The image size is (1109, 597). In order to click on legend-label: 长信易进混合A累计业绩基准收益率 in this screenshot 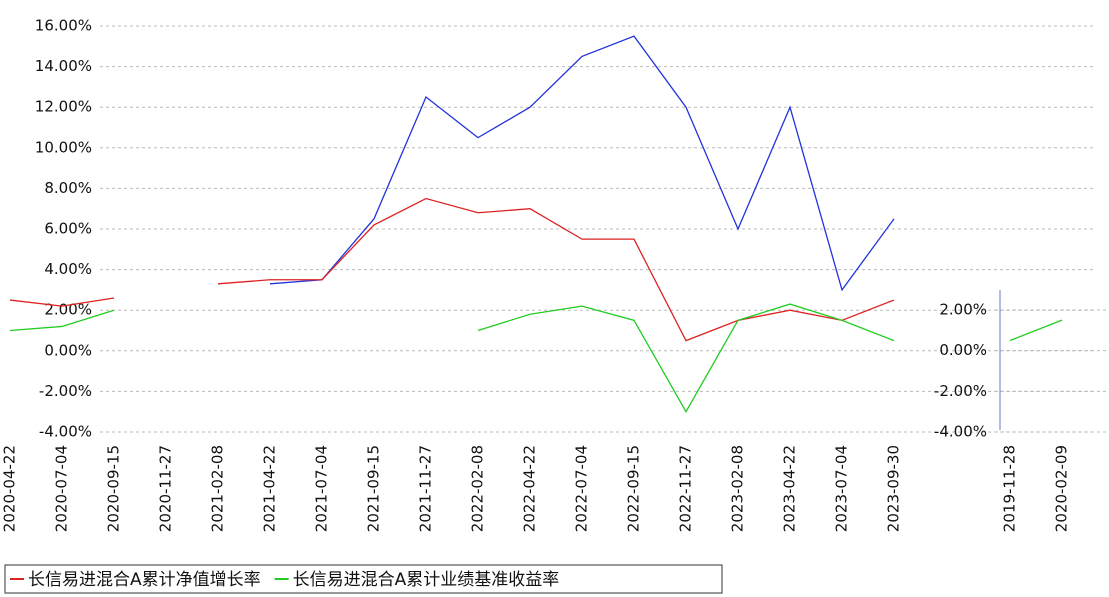, I will do `click(426, 580)`.